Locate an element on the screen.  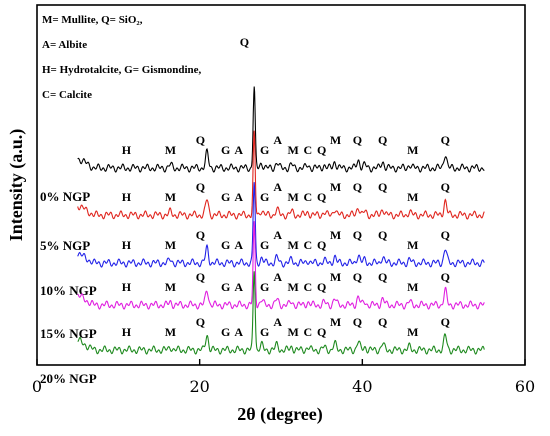
x-axis-label: 2θ (degree) is located at coordinates (280, 414).